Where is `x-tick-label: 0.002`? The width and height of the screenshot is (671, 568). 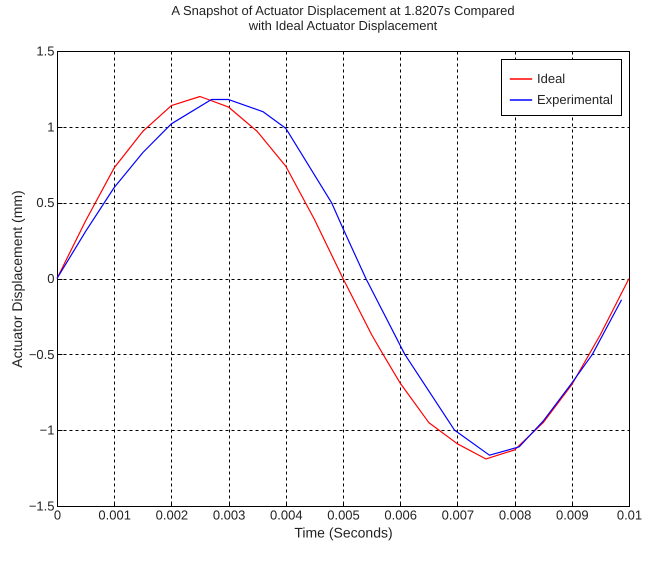
x-tick-label: 0.002 is located at coordinates (172, 515).